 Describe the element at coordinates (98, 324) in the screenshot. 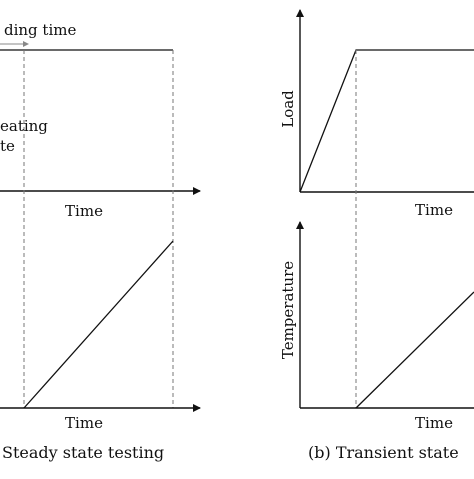

I see `panel-a-load-ramp` at that location.